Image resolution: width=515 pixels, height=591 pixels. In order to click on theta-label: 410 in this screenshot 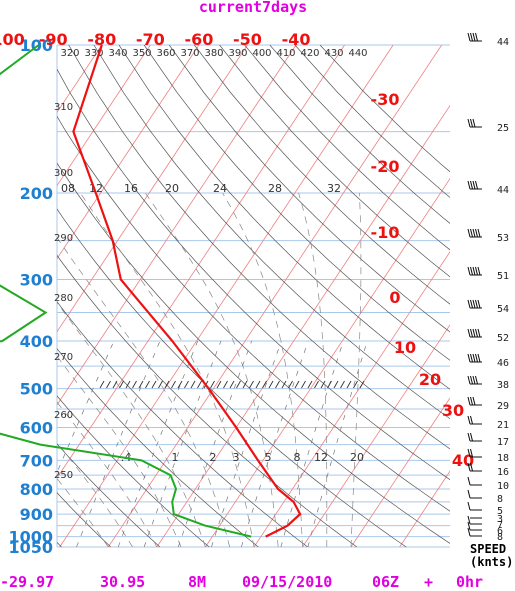, I will do `click(285, 53)`.